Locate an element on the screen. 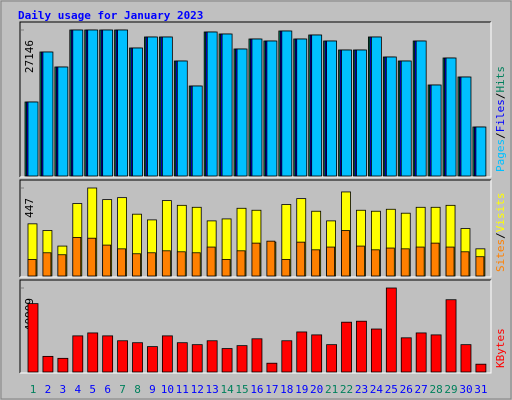 Image resolution: width=512 pixels, height=400 pixels. legend-entry: Pages is located at coordinates (500, 155).